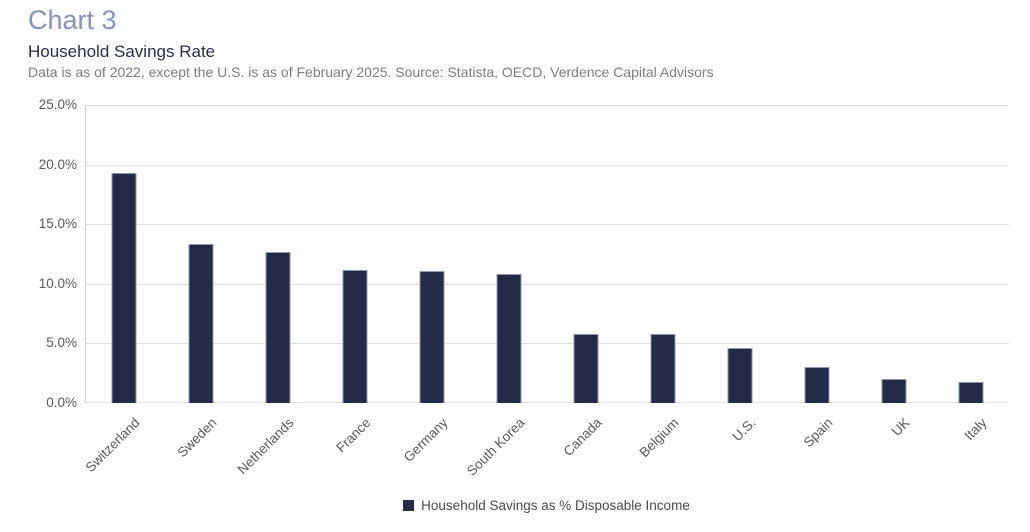 This screenshot has height=532, width=1030. I want to click on y-axis-label: 5.0%, so click(61, 343).